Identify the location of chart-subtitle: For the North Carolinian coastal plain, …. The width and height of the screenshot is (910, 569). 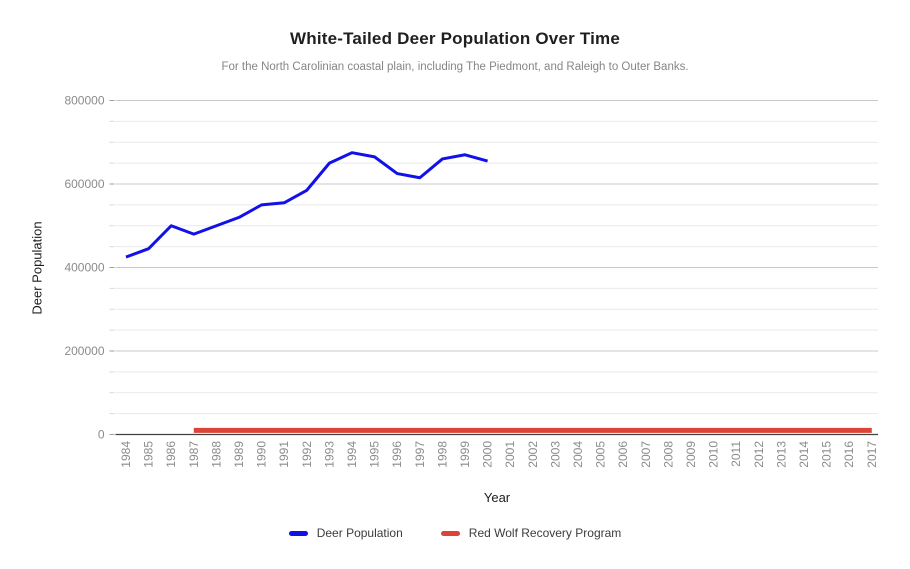
(455, 67).